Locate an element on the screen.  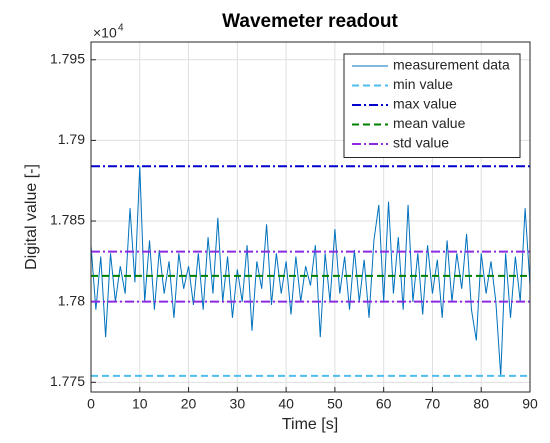
x-tick-label: 80 is located at coordinates (481, 404).